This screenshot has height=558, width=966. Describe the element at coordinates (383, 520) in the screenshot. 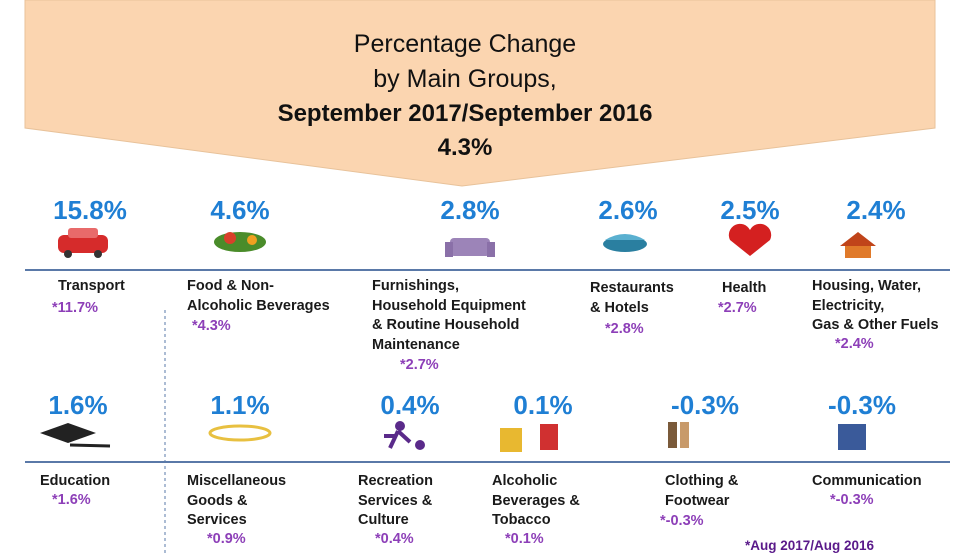

I see `group-name: Culture` at that location.